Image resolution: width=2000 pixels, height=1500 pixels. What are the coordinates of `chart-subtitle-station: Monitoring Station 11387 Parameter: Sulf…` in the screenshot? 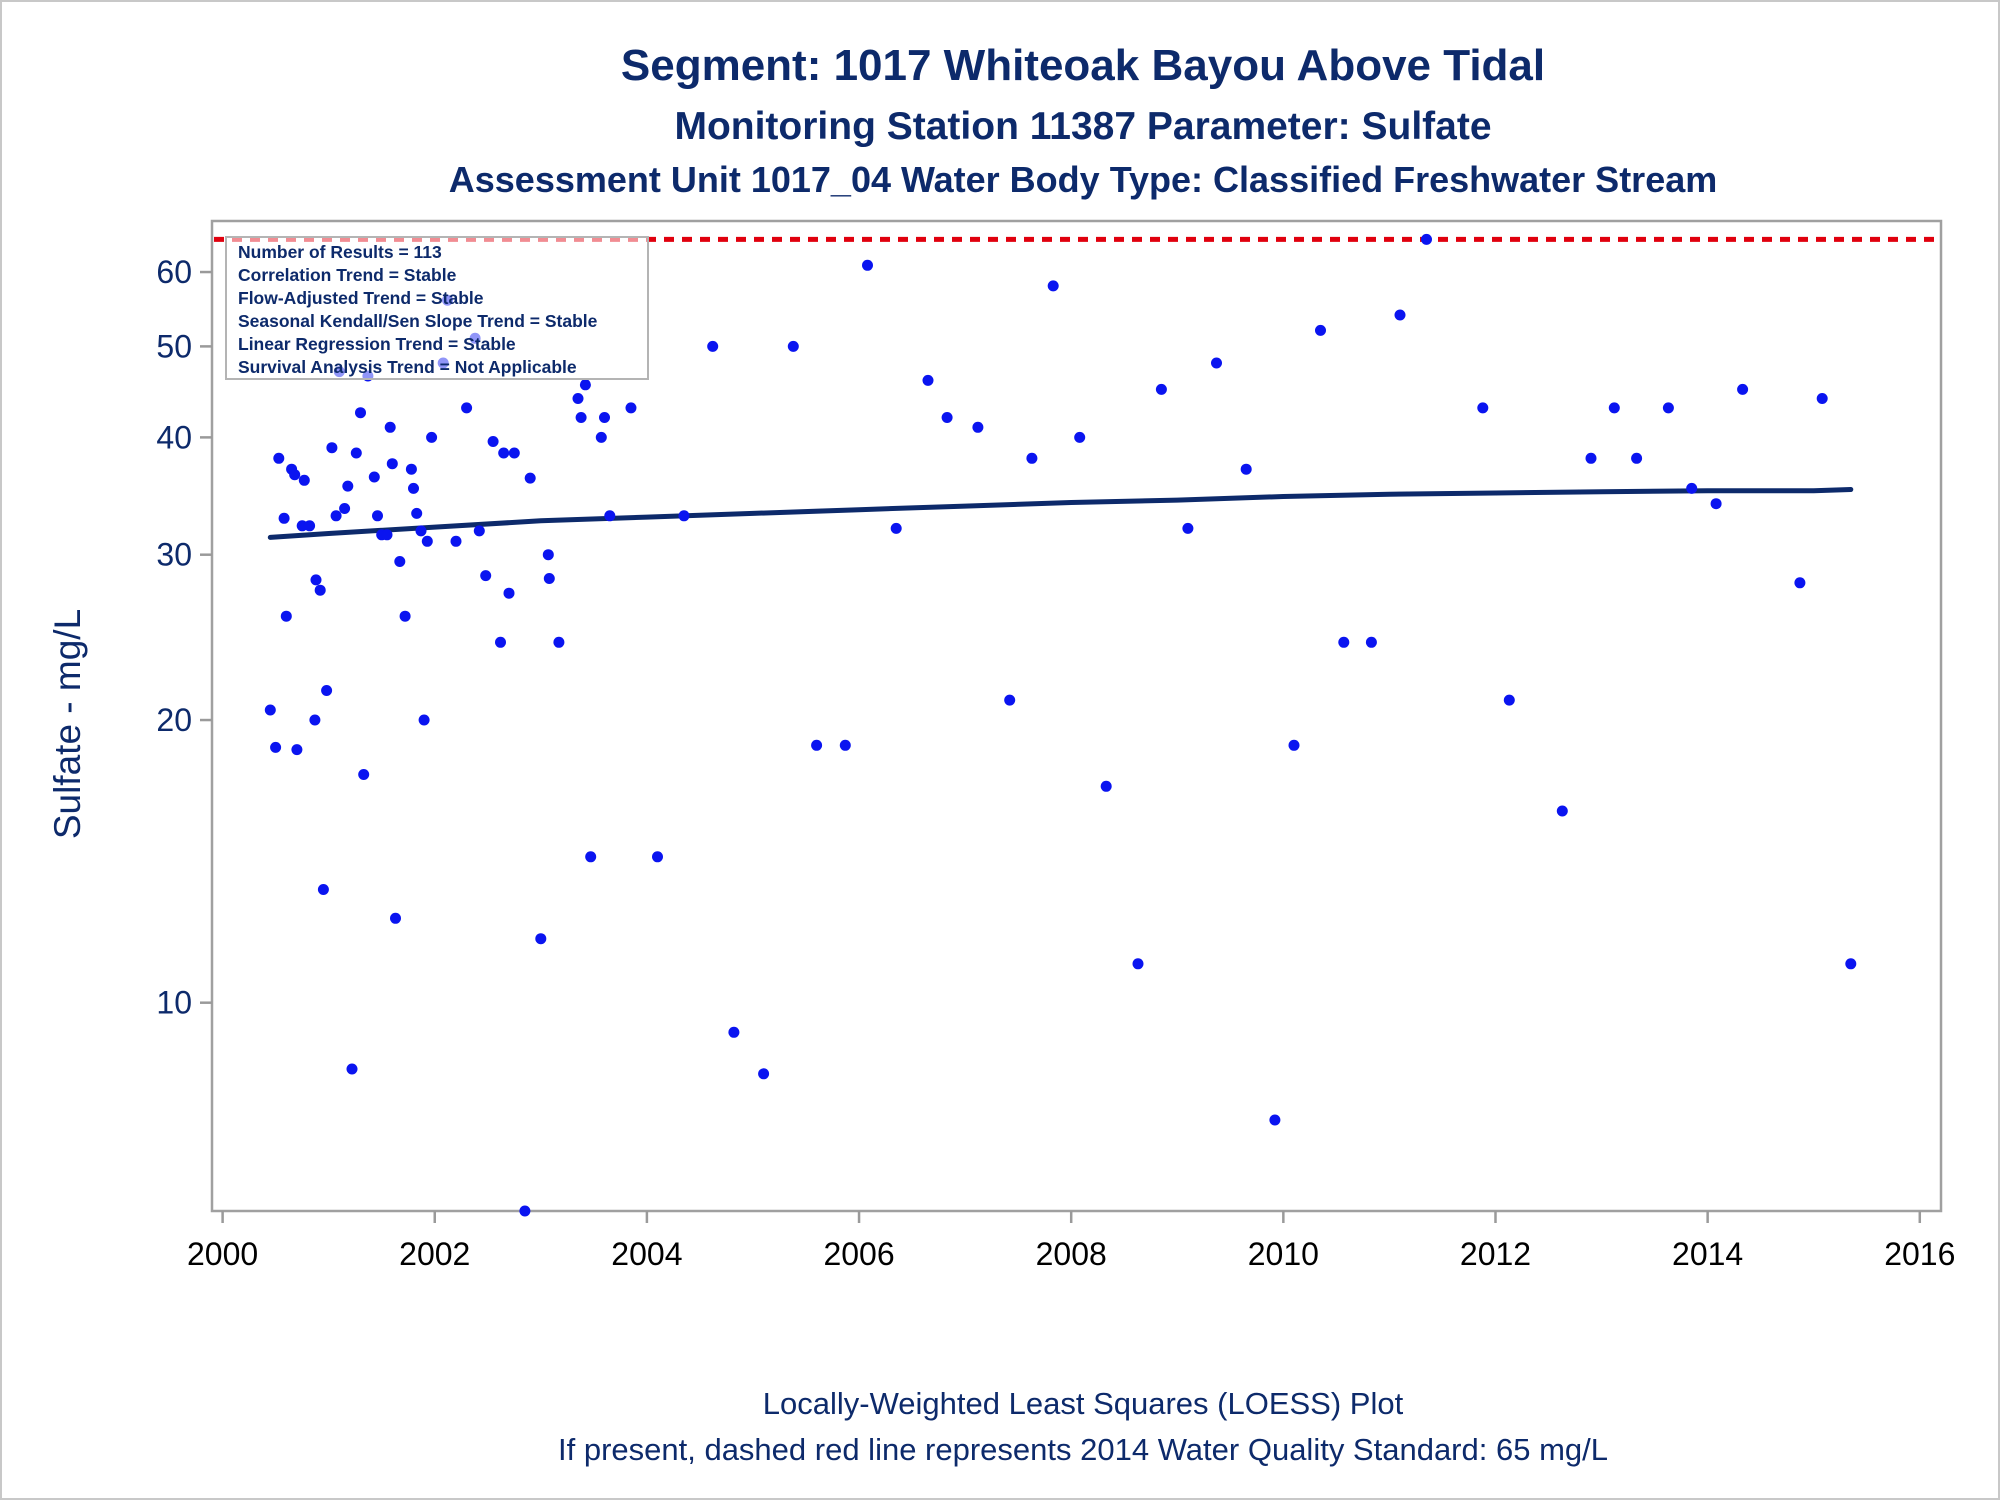 It's located at (1082, 126).